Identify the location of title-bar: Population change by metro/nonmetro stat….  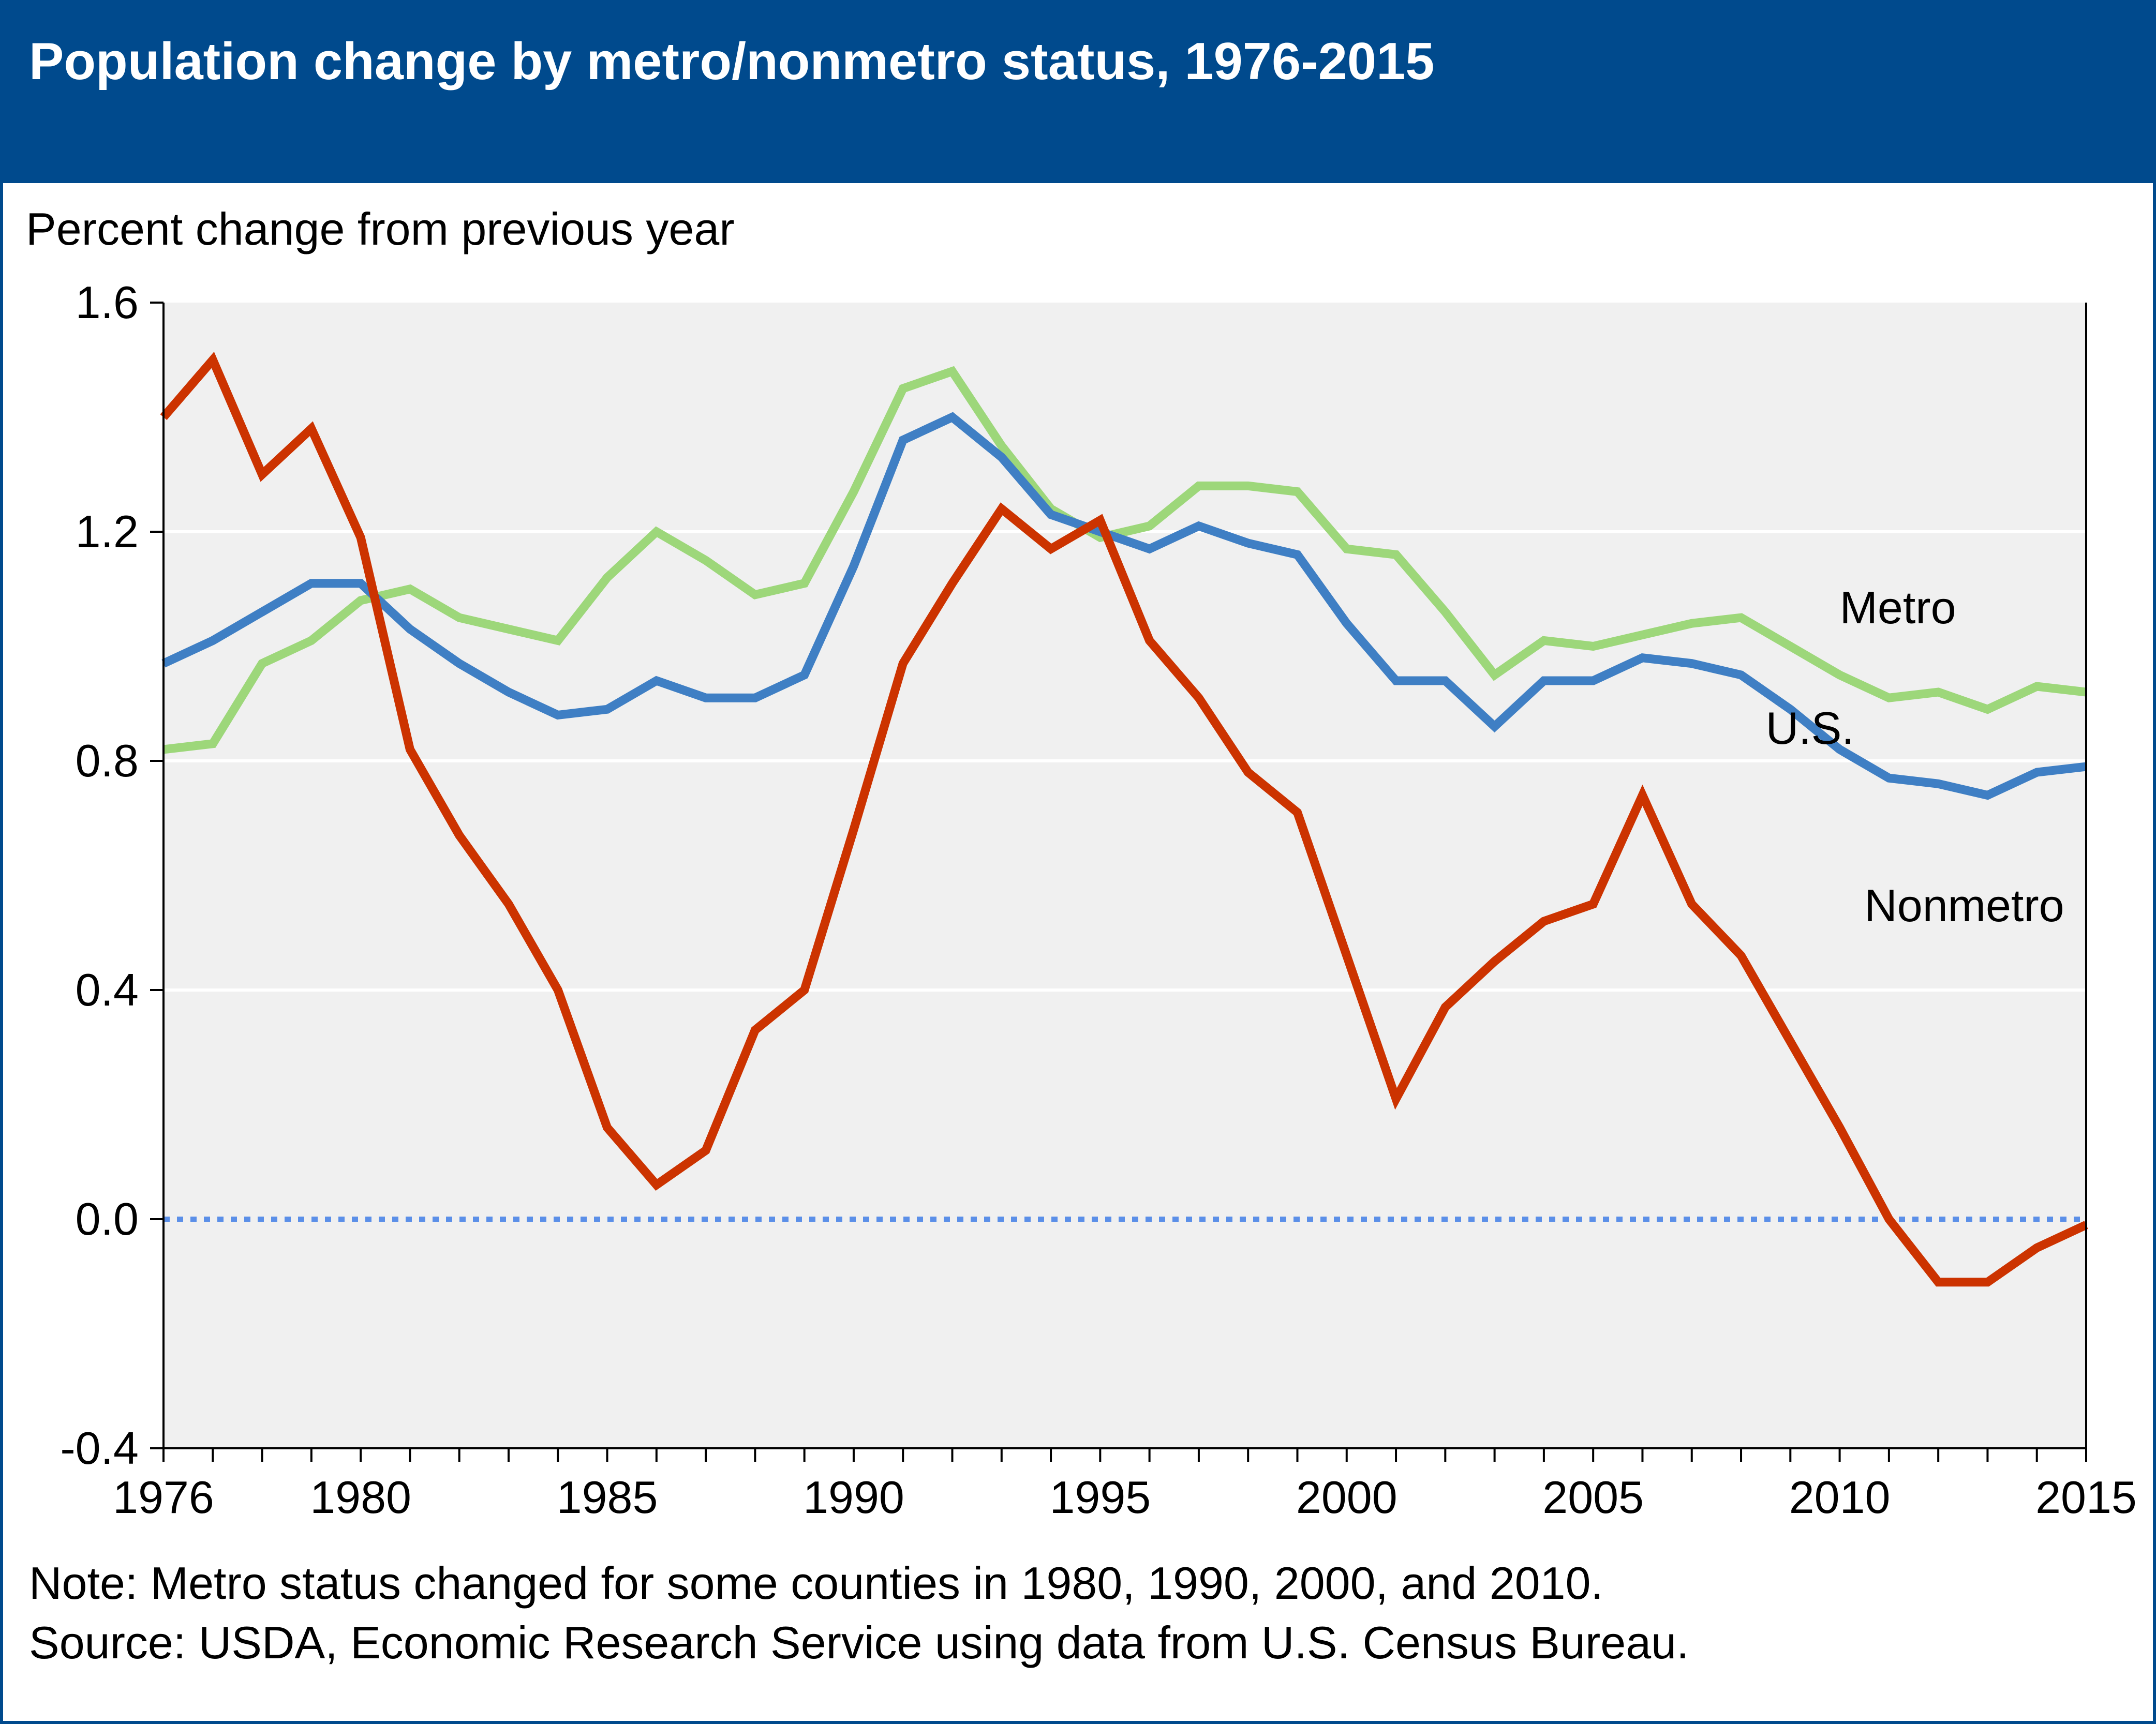
(1078, 91).